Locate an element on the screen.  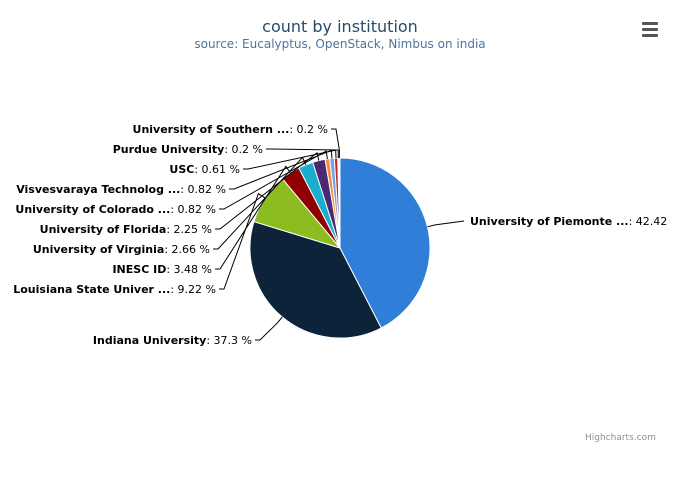
slice-label-value: : 2.25 % is located at coordinates (189, 229).